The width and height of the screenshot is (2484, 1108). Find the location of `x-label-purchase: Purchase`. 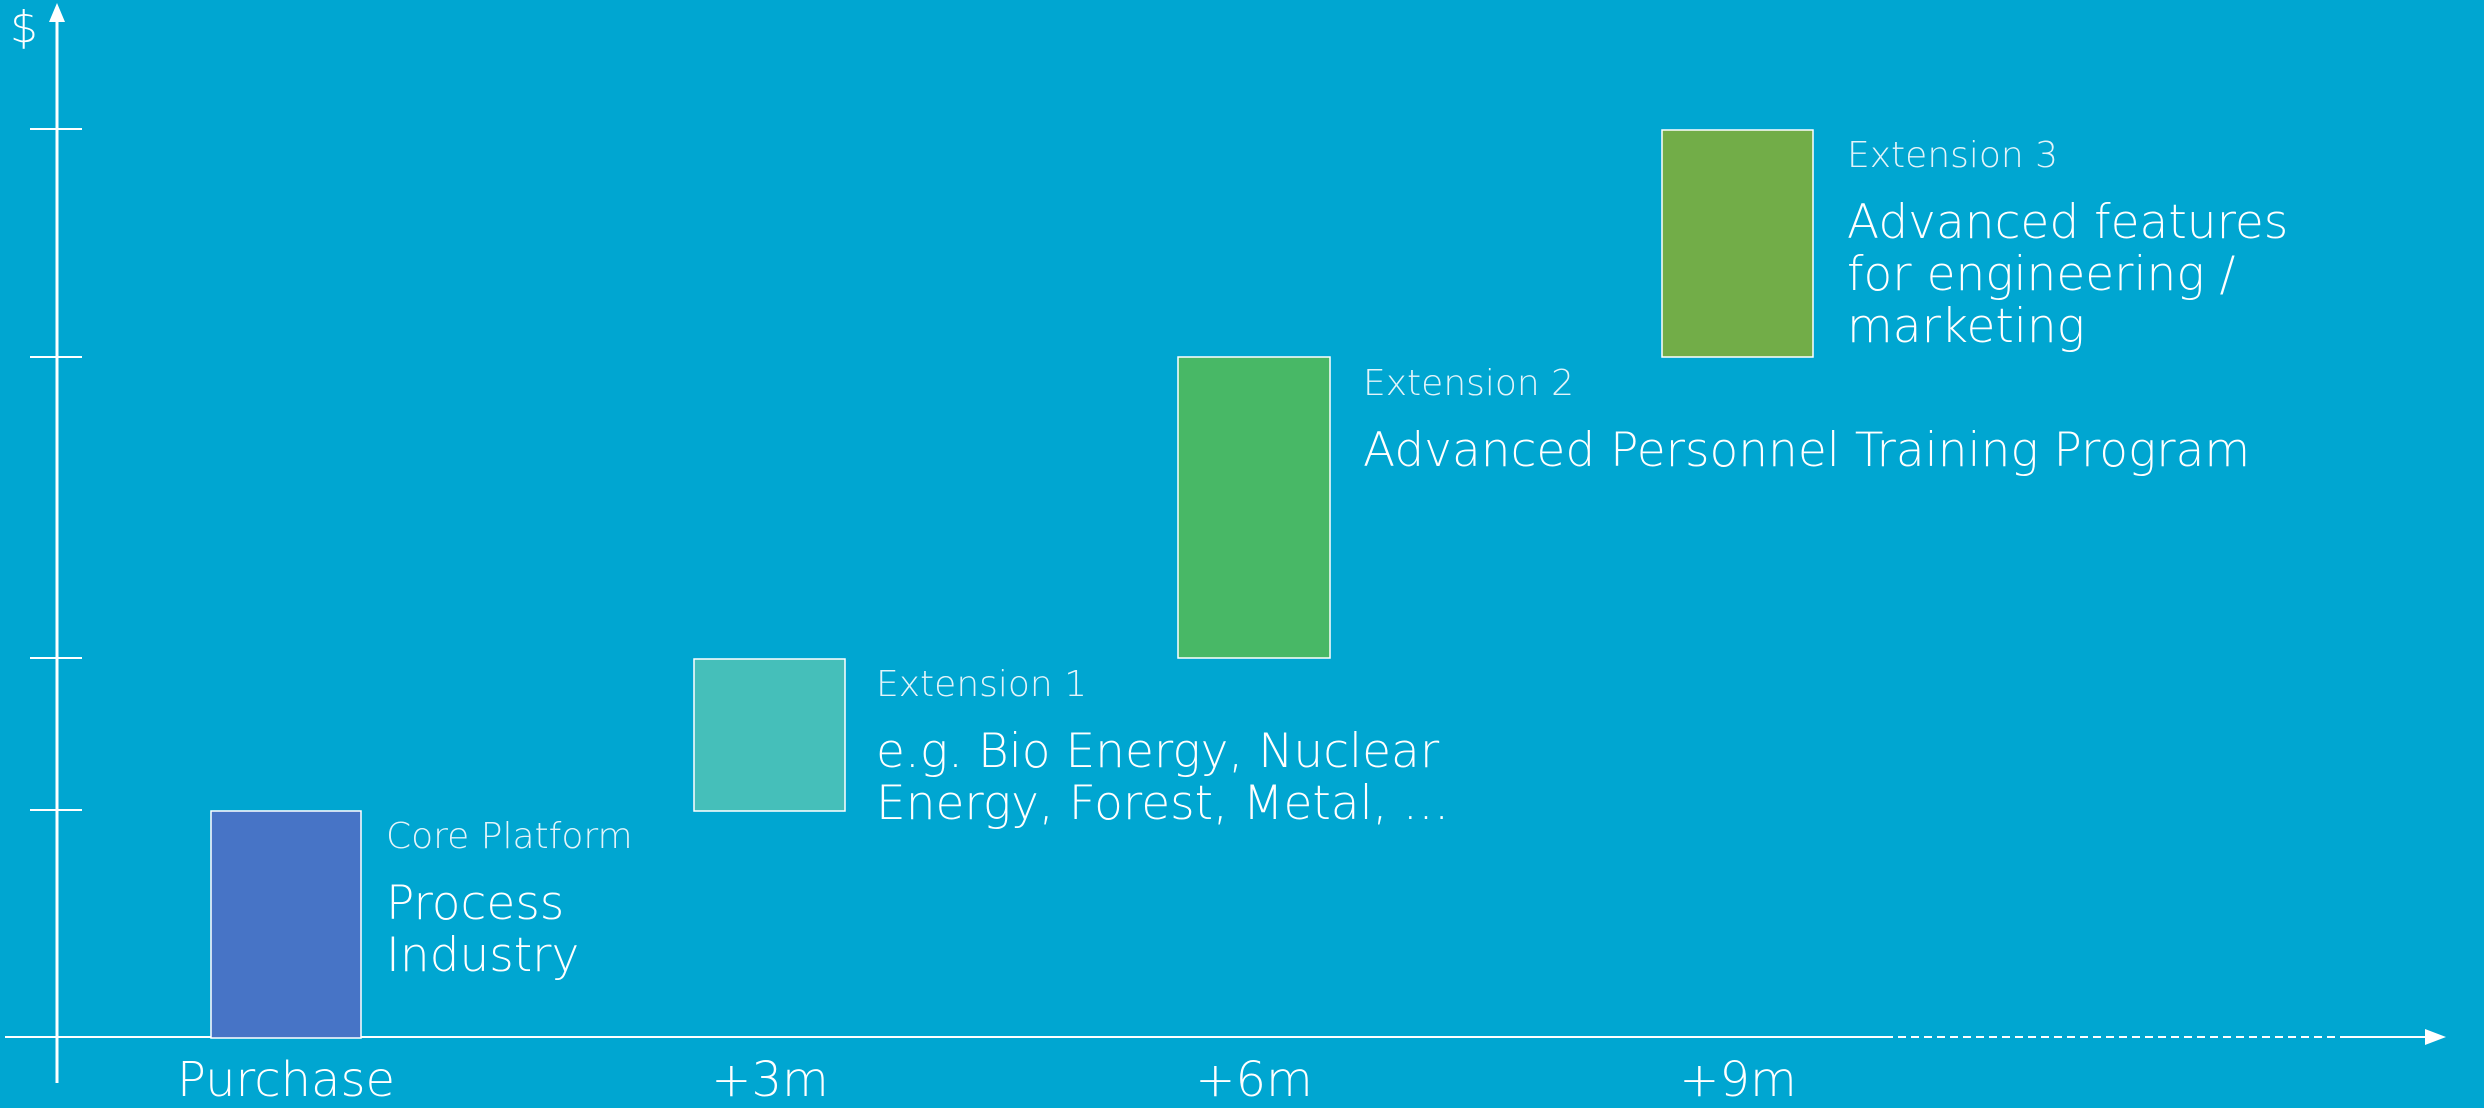

x-label-purchase: Purchase is located at coordinates (286, 1080).